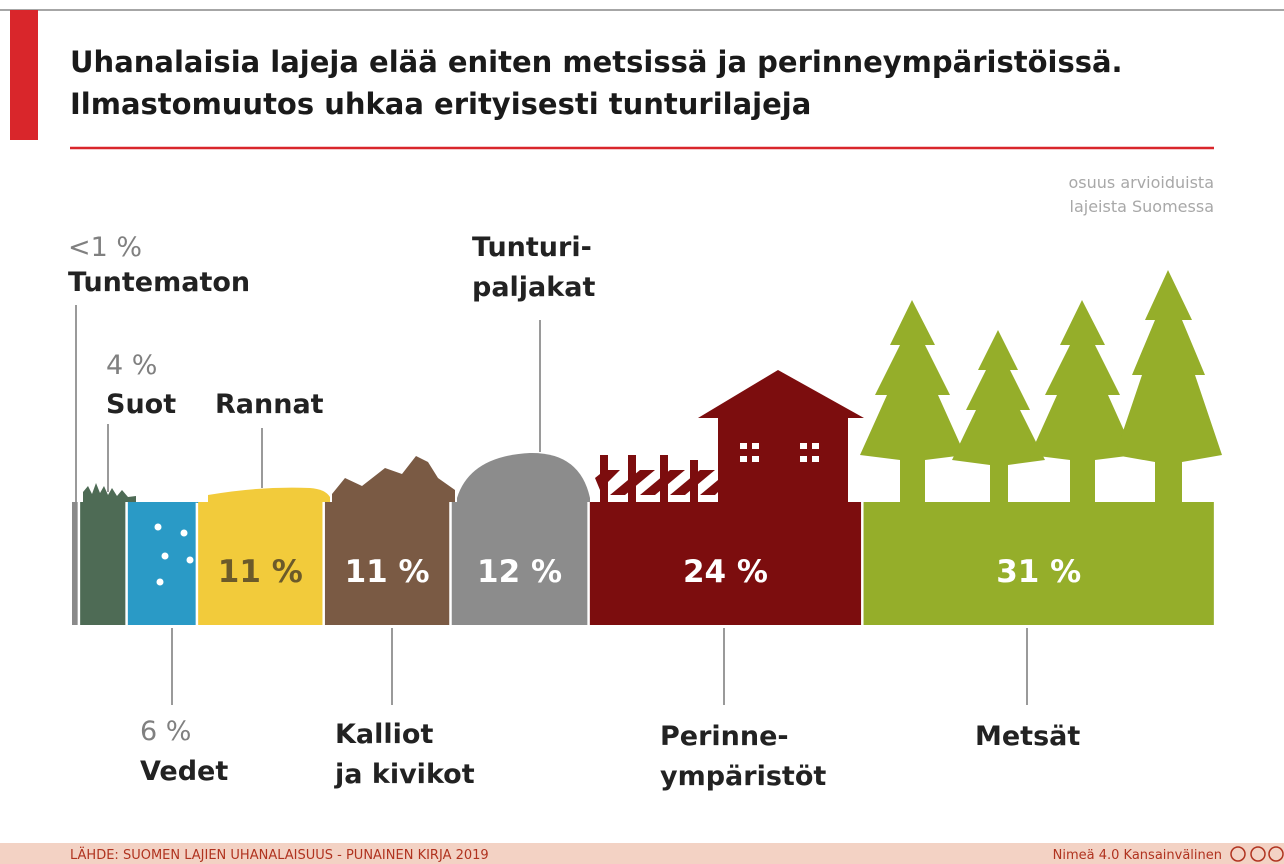 The height and width of the screenshot is (864, 1284). What do you see at coordinates (1027, 736) in the screenshot?
I see `category-label: Metsät` at bounding box center [1027, 736].